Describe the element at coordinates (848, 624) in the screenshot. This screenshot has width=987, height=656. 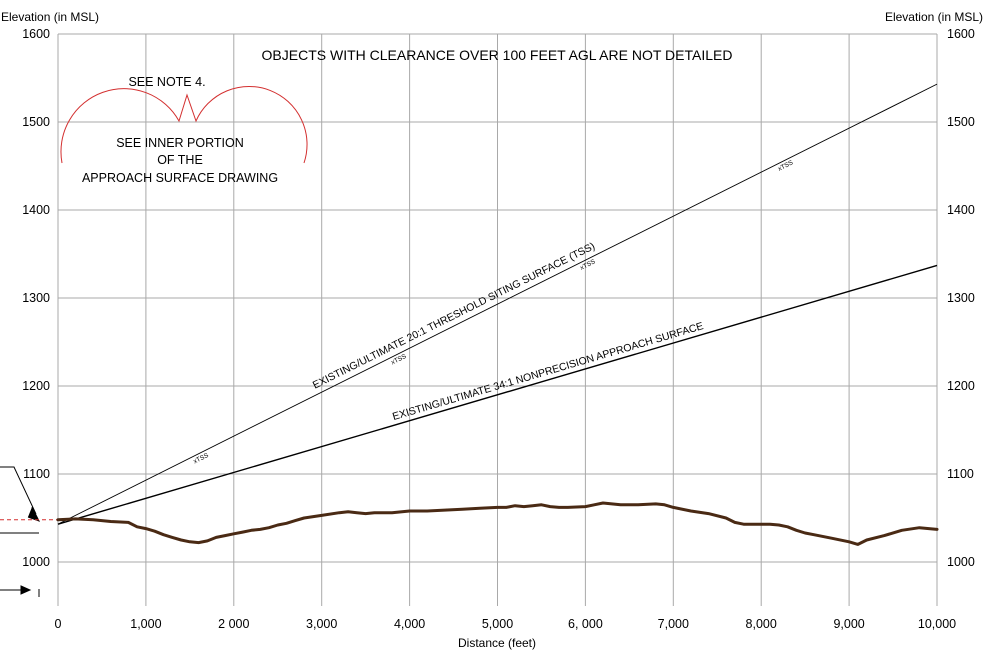
I see `x-tick-label: 9,000` at that location.